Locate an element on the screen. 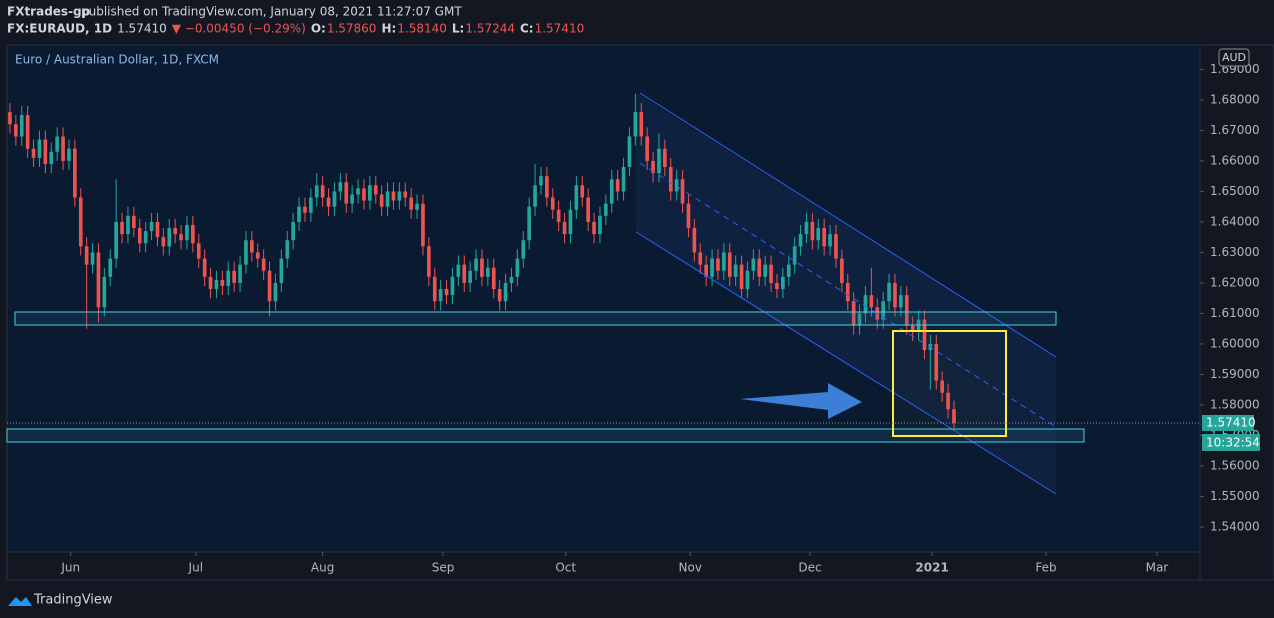 The width and height of the screenshot is (1274, 618). channel-middle is located at coordinates (848, 295).